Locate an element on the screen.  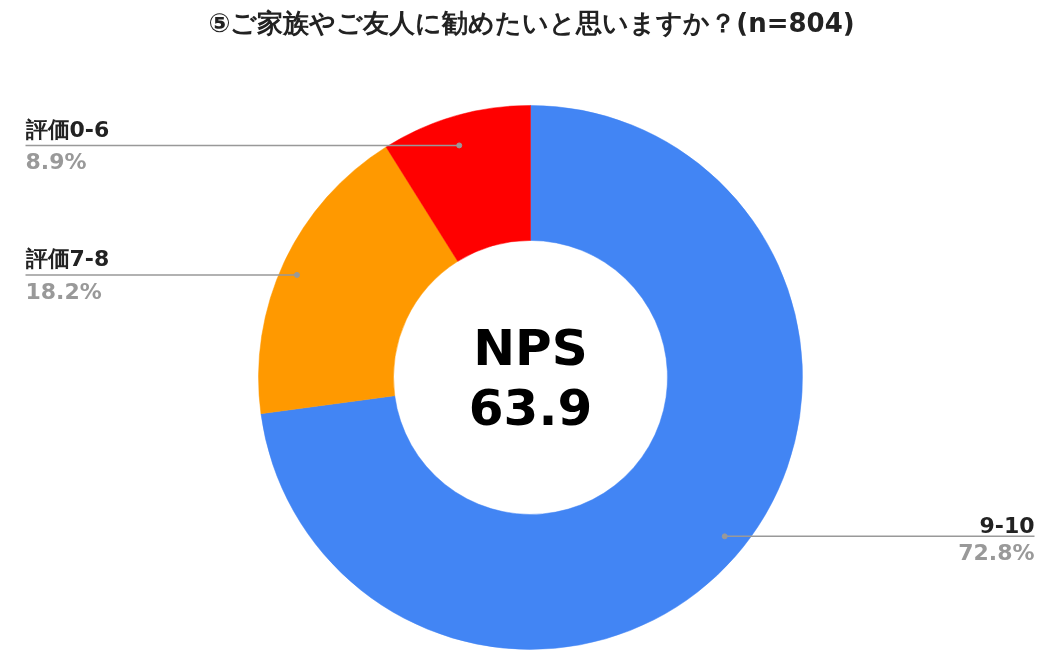
text: NPS 63.9 is located at coordinates (530, 378).